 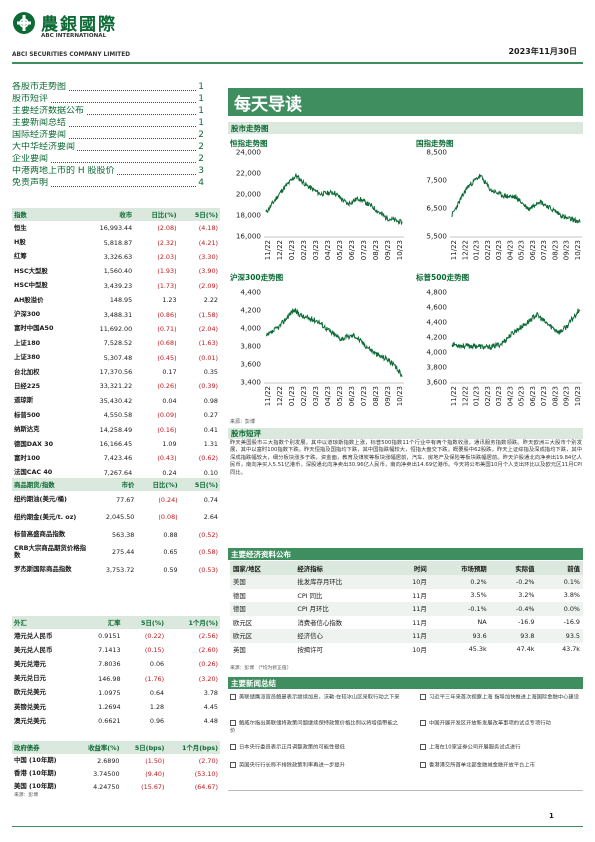 I want to click on table-row: 罗杰斯国际商品指数 3,753.72 0.59 (0.53), so click(x=116, y=570).